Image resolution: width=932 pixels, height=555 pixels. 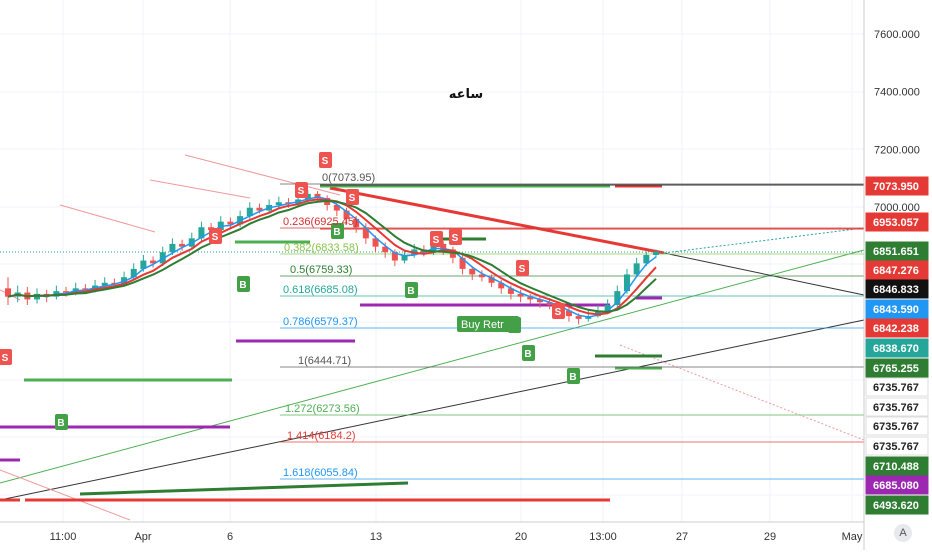 What do you see at coordinates (321, 436) in the screenshot?
I see `fib-level-label: 1.414(6184.2)` at bounding box center [321, 436].